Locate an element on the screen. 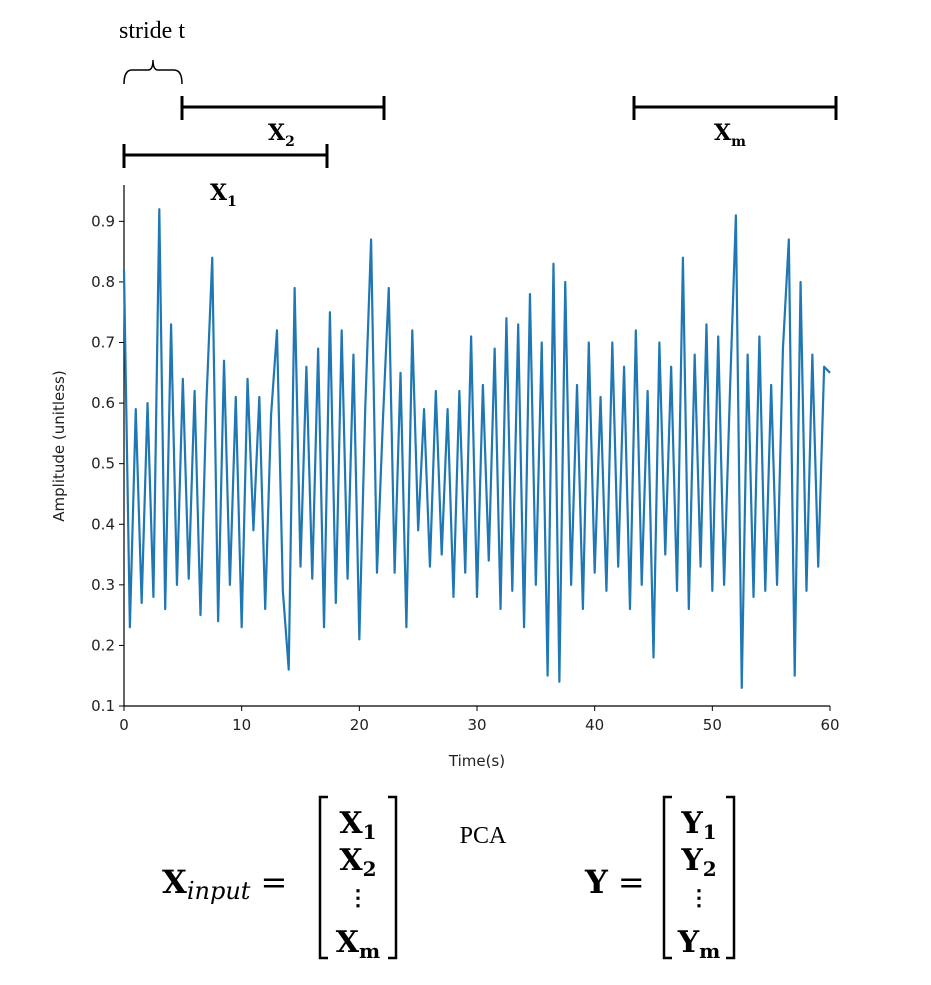 This screenshot has width=931, height=985. window-sub: m is located at coordinates (738, 142).